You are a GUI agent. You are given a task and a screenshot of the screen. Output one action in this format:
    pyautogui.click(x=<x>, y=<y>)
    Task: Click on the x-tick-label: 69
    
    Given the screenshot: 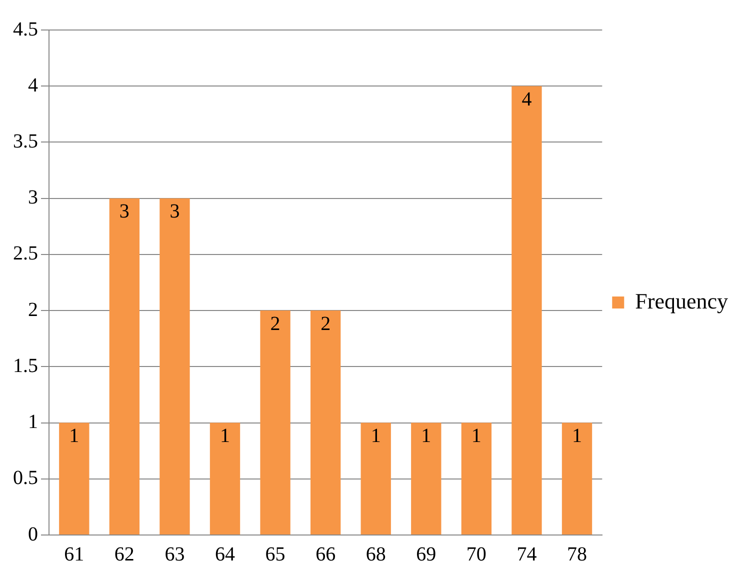 What is the action you would take?
    pyautogui.click(x=426, y=554)
    